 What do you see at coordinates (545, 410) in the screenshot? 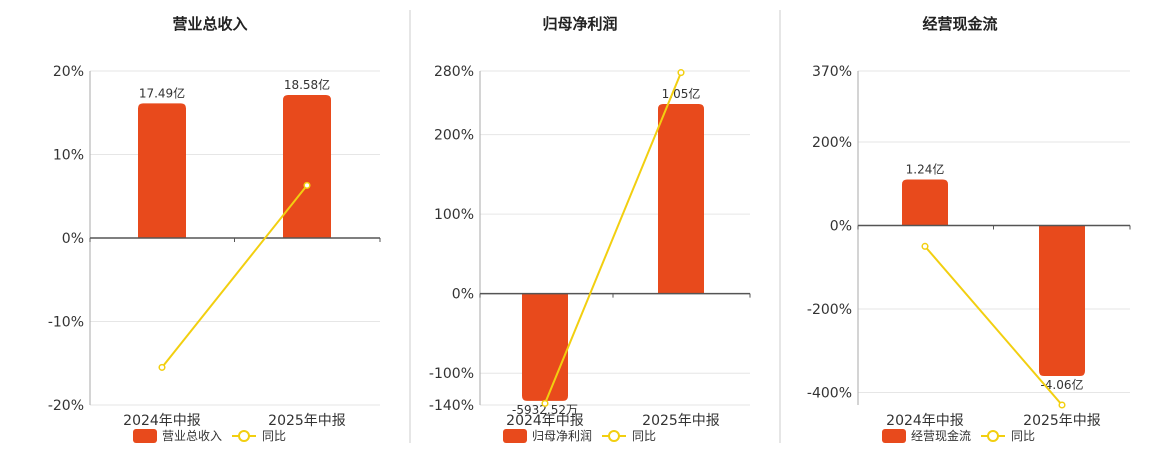
I see `bar-value-label: -5932.52万` at bounding box center [545, 410].